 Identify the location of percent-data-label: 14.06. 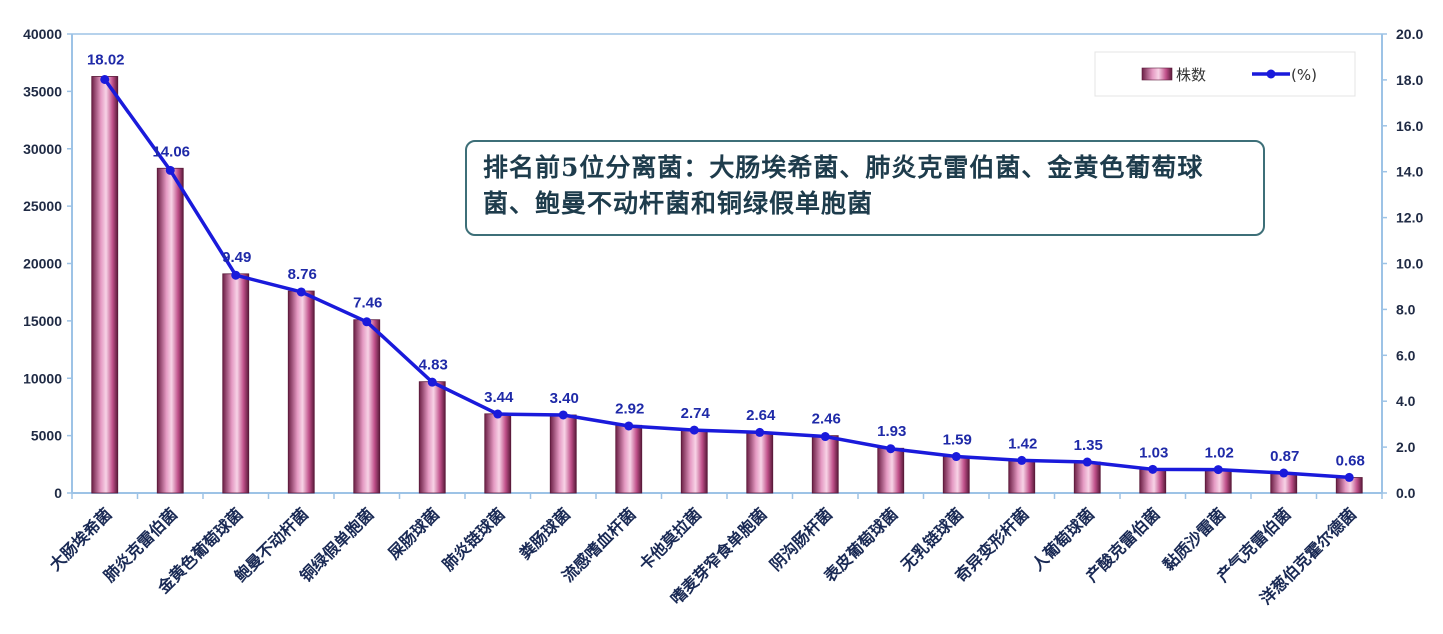
(171, 151).